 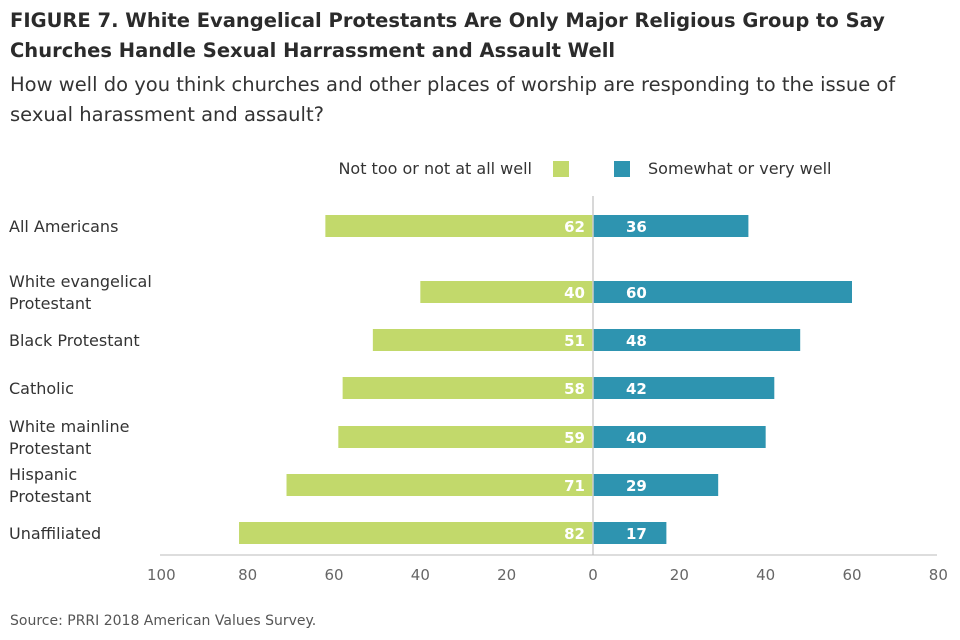 I want to click on data-label-not-well: 59, so click(x=574, y=438).